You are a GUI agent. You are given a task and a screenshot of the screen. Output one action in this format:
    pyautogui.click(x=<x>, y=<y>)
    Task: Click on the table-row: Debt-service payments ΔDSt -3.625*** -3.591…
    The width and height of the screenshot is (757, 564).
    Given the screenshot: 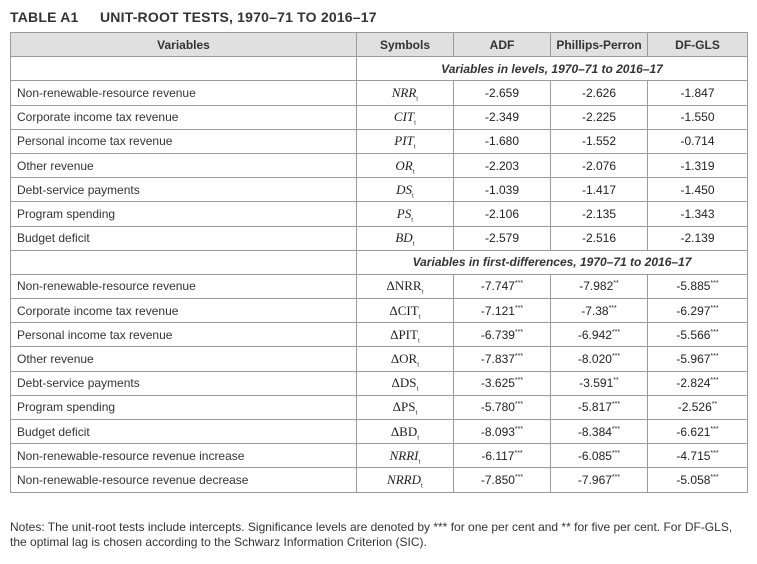 What is the action you would take?
    pyautogui.click(x=379, y=383)
    